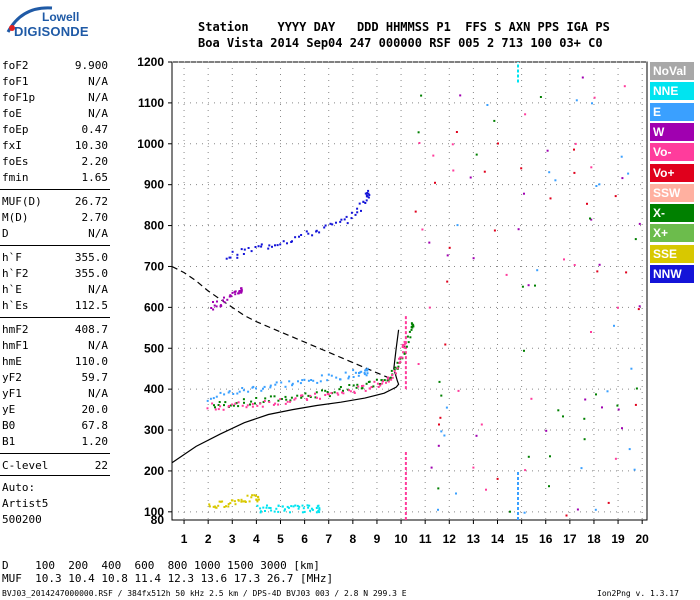  What do you see at coordinates (208, 539) in the screenshot?
I see `x-tick-label: 2` at bounding box center [208, 539].